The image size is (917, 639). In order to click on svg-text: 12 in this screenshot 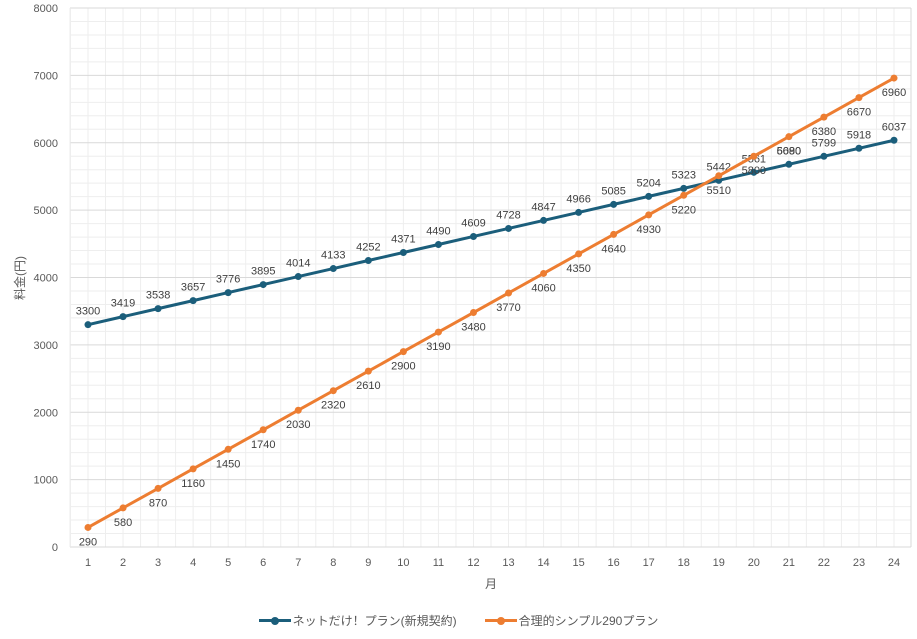, I will do `click(473, 563)`.